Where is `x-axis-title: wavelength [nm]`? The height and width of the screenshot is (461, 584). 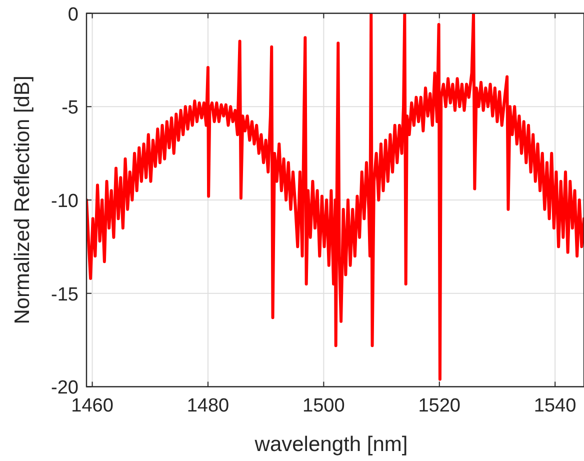 x-axis-title: wavelength [nm] is located at coordinates (331, 444).